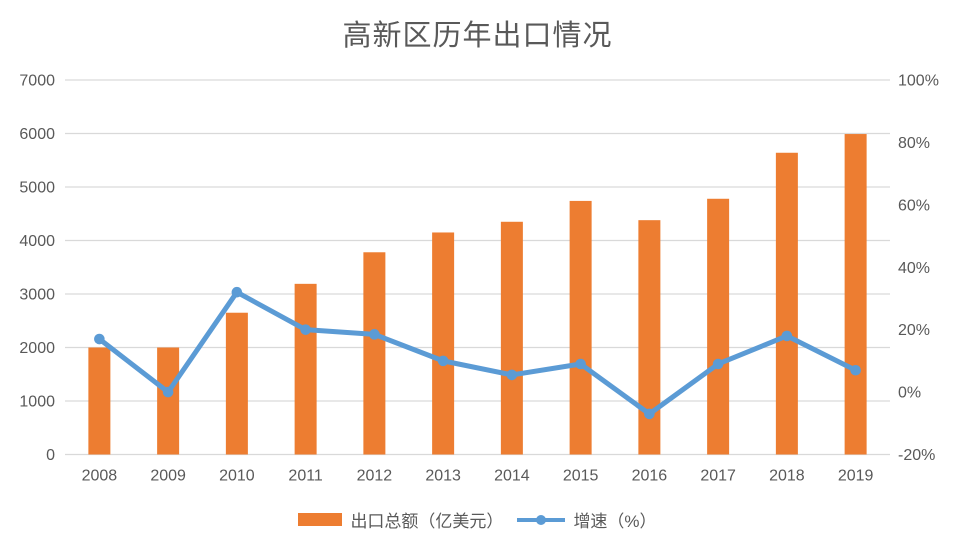  I want to click on x-axis-label: 2017, so click(718, 476).